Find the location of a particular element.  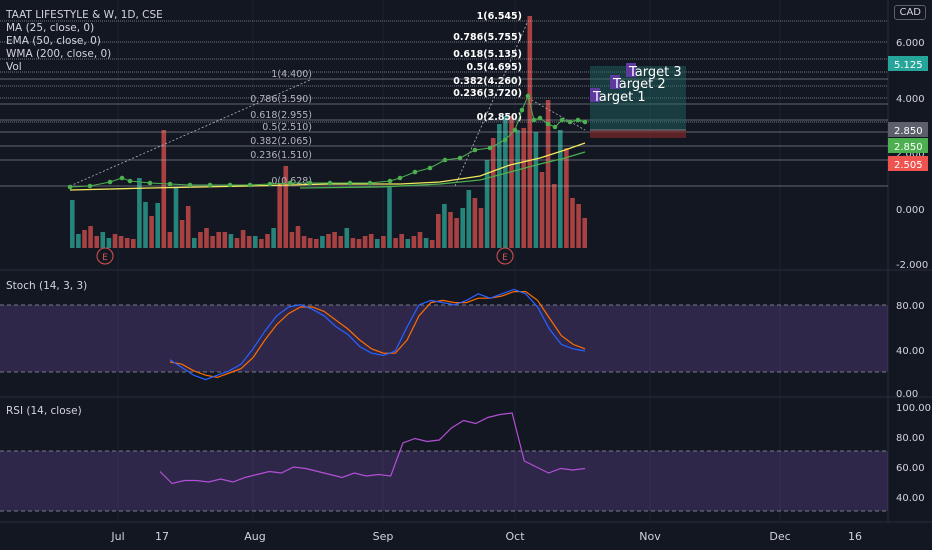

stoch-k-line is located at coordinates (377, 334).